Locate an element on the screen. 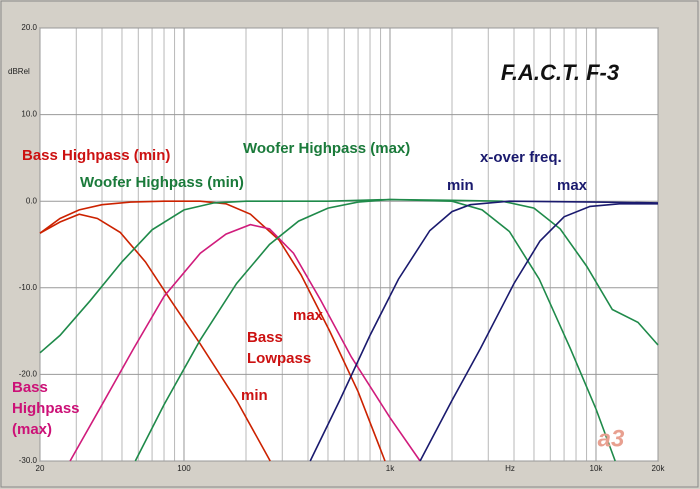  y-tick-label: 20.0 is located at coordinates (29, 27).